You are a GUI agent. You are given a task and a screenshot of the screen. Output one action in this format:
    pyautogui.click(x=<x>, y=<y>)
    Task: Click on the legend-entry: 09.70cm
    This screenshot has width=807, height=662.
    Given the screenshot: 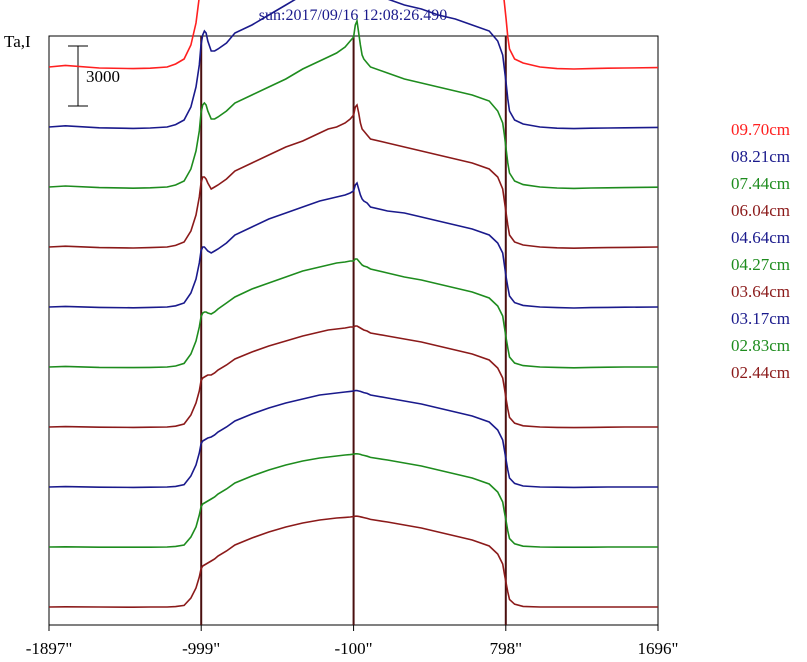 What is the action you would take?
    pyautogui.click(x=760, y=129)
    